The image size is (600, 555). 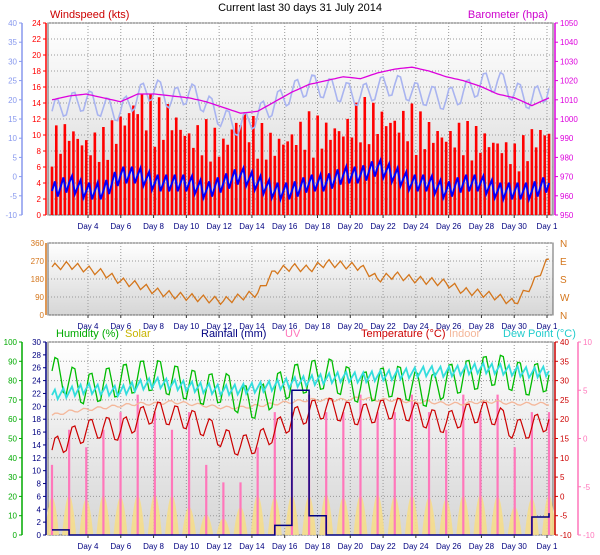 I want to click on multi-x-tick-label: Day 18, so click(x=318, y=546).